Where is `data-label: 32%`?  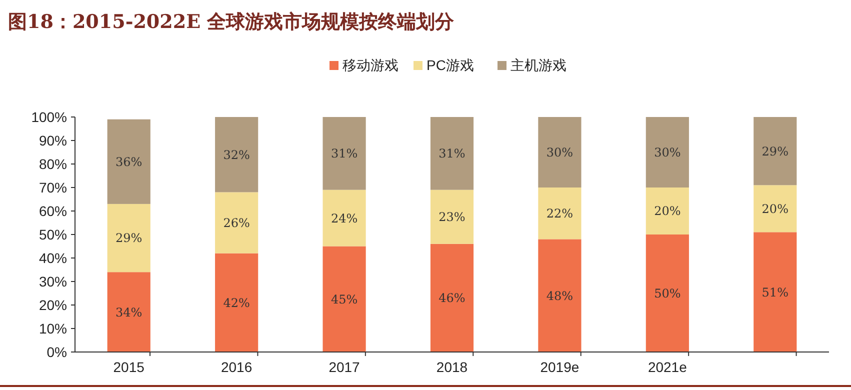 data-label: 32% is located at coordinates (236, 155).